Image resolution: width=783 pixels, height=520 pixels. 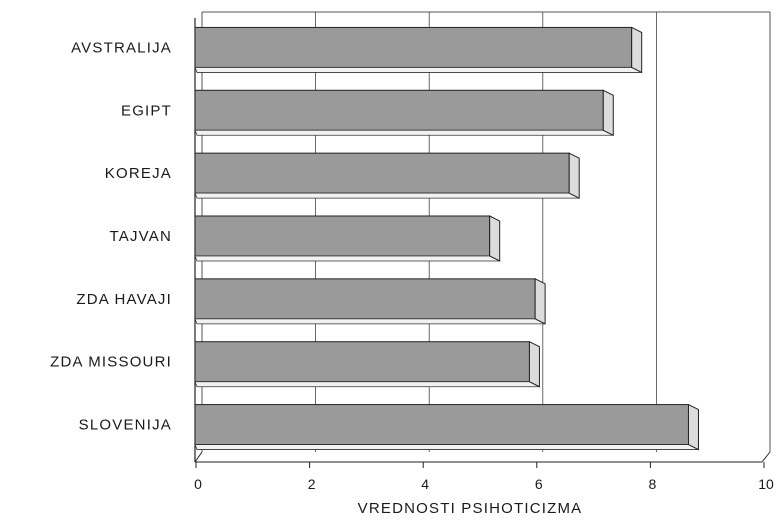 I want to click on tick-label: 0, so click(x=198, y=484).